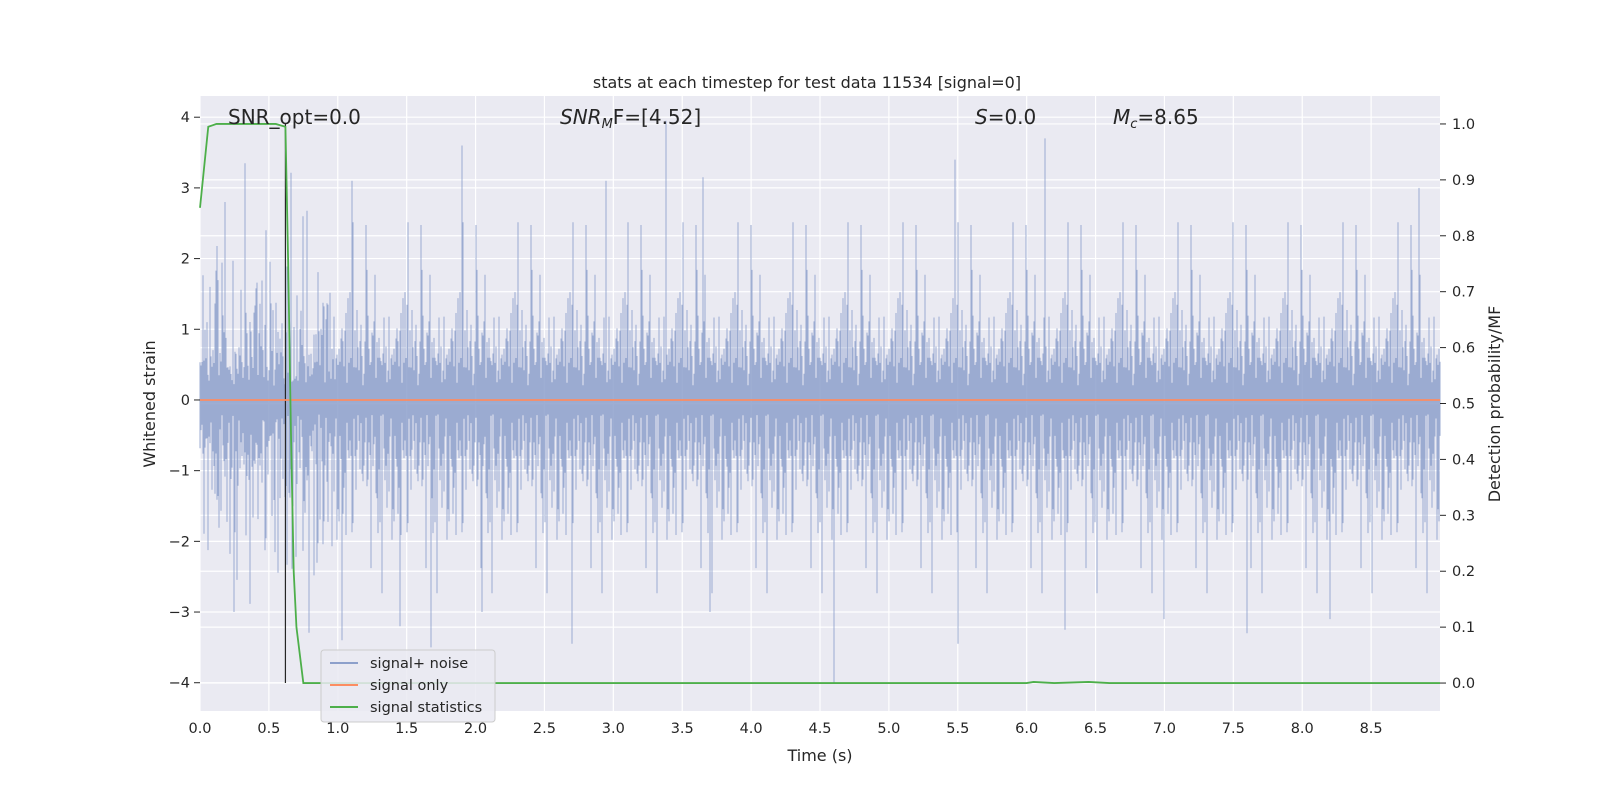 This screenshot has width=1600, height=800. Describe the element at coordinates (179, 472) in the screenshot. I see `y-tick-label: −1` at that location.